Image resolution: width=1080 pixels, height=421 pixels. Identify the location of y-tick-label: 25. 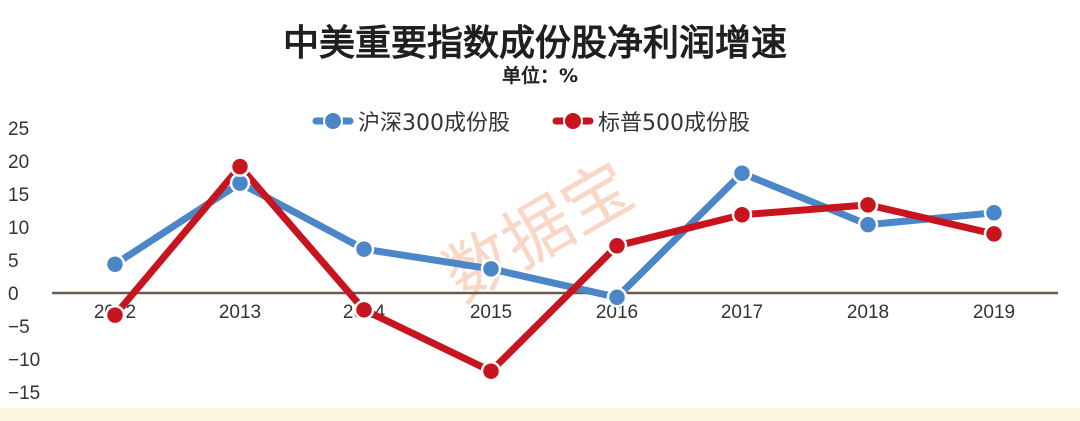
(18, 129).